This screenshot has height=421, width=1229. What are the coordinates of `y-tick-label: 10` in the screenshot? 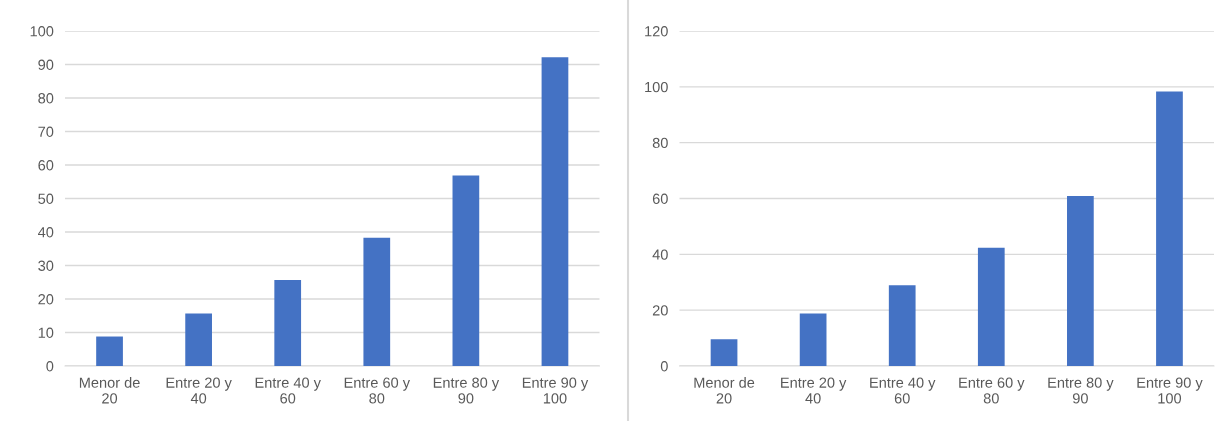 It's located at (46, 332).